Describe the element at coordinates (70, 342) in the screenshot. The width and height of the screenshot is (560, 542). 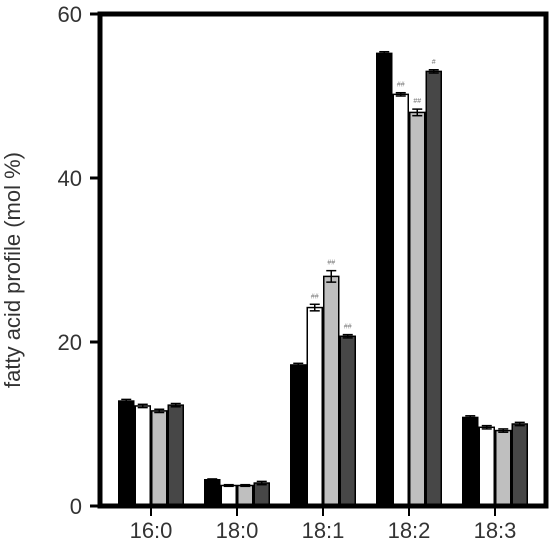
I see `y-tick-label: 20` at that location.